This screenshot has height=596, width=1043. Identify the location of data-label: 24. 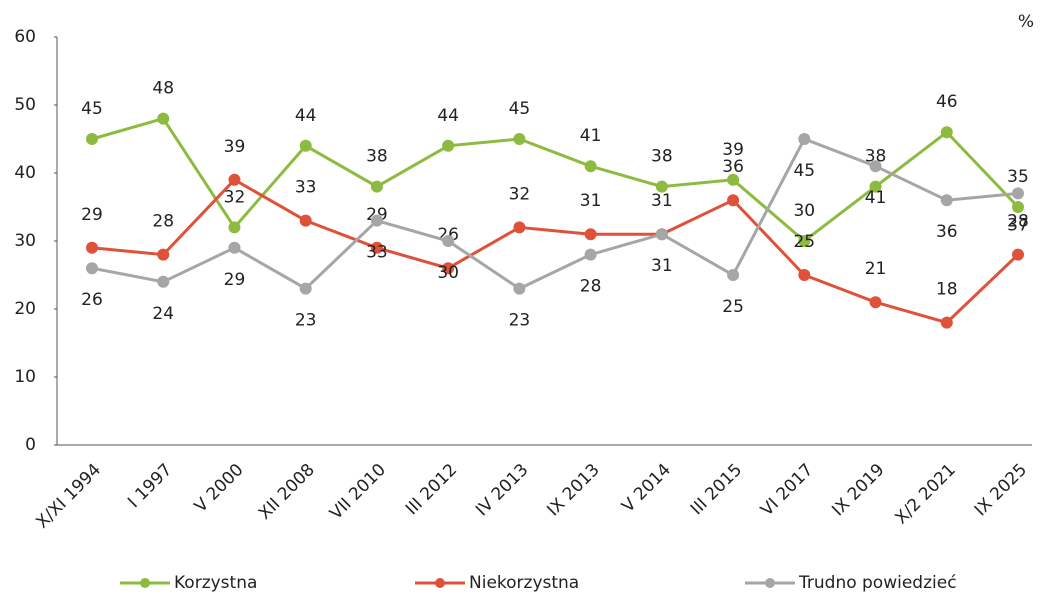
(163, 314).